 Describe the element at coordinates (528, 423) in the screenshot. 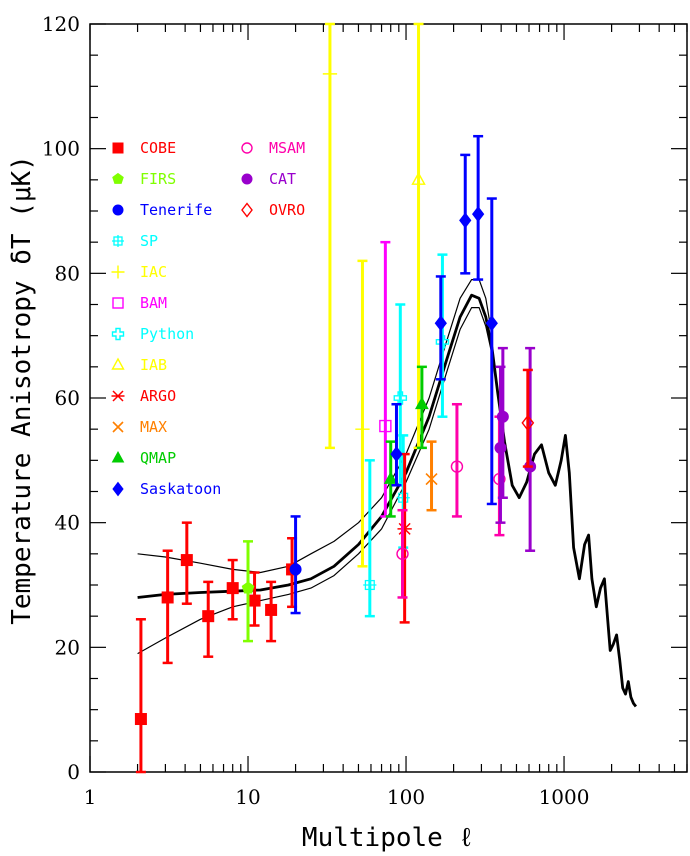

I see `point-ovro` at that location.